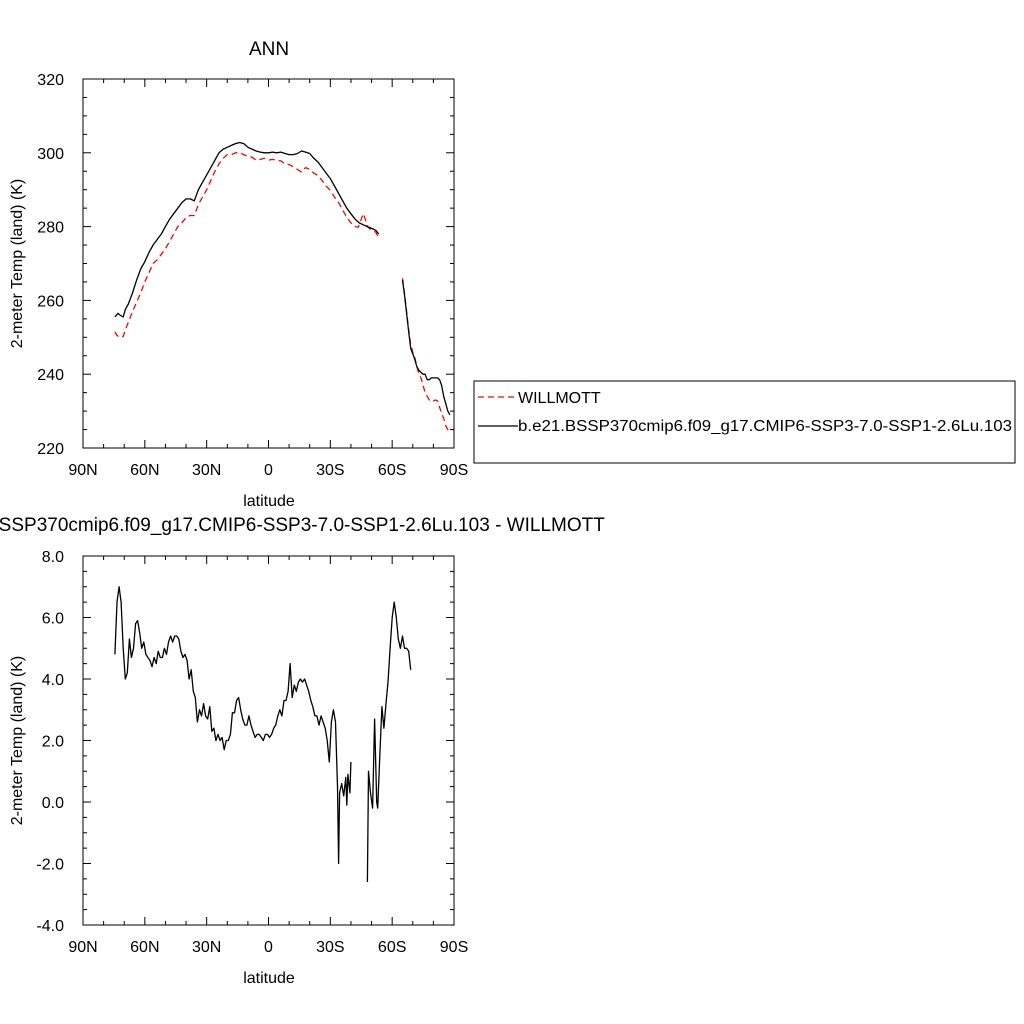 The width and height of the screenshot is (1024, 1024). Describe the element at coordinates (144, 947) in the screenshot. I see `bottom-x-tick-label: 60N` at that location.